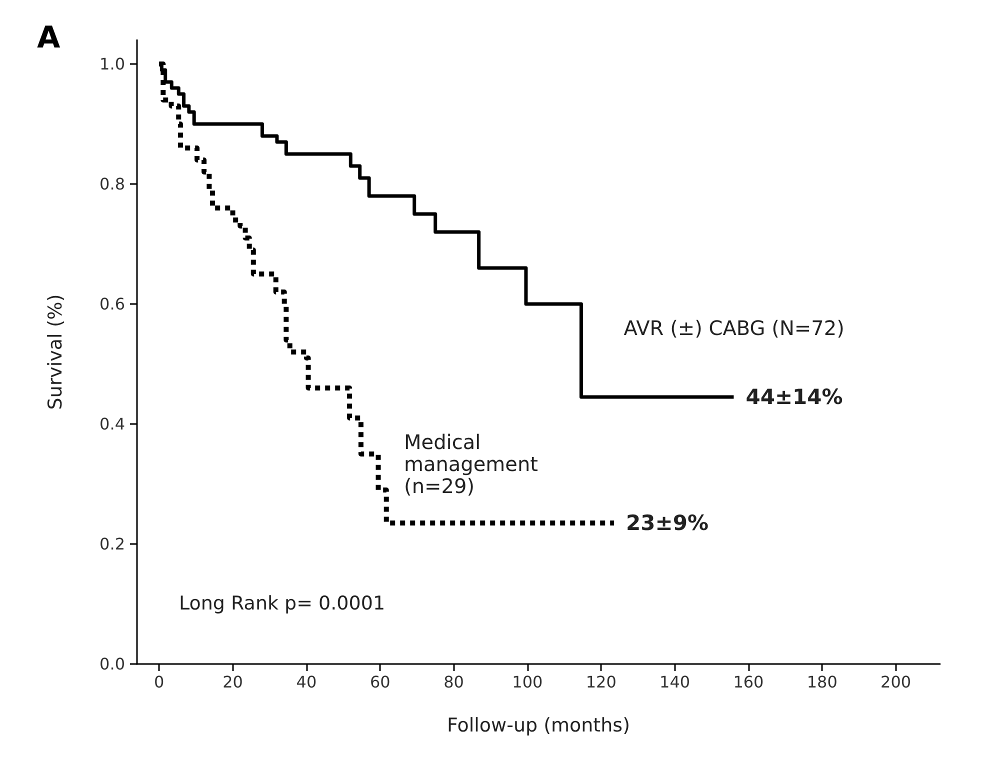  Describe the element at coordinates (282, 603) in the screenshot. I see `annotation: Long Rank p= 0.0001` at that location.